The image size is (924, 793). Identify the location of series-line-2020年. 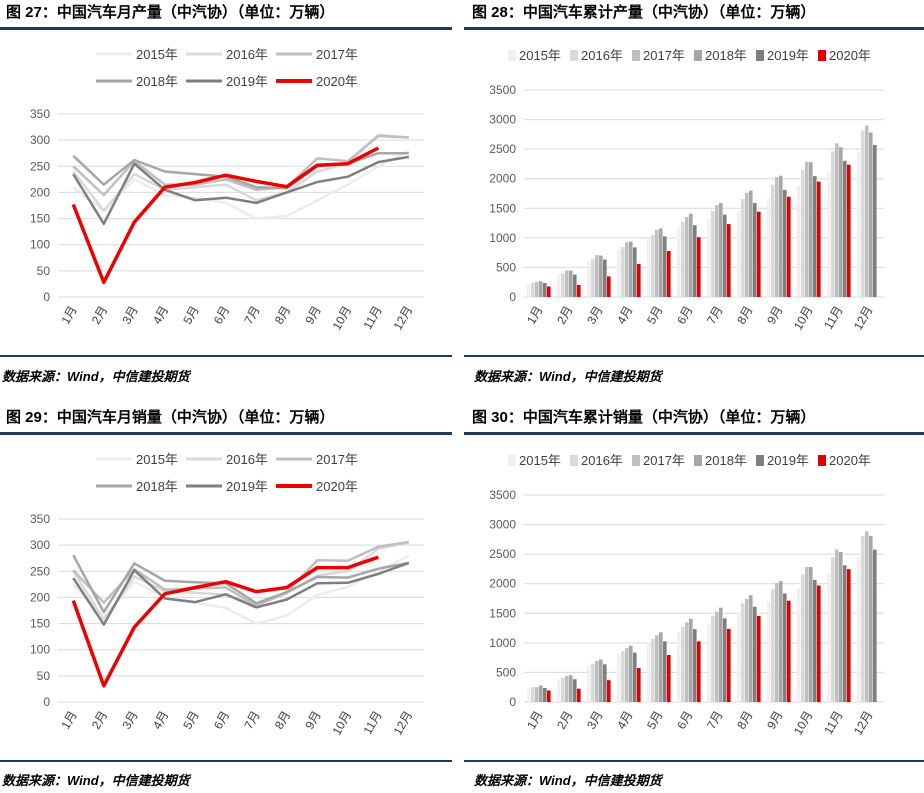
(225, 215).